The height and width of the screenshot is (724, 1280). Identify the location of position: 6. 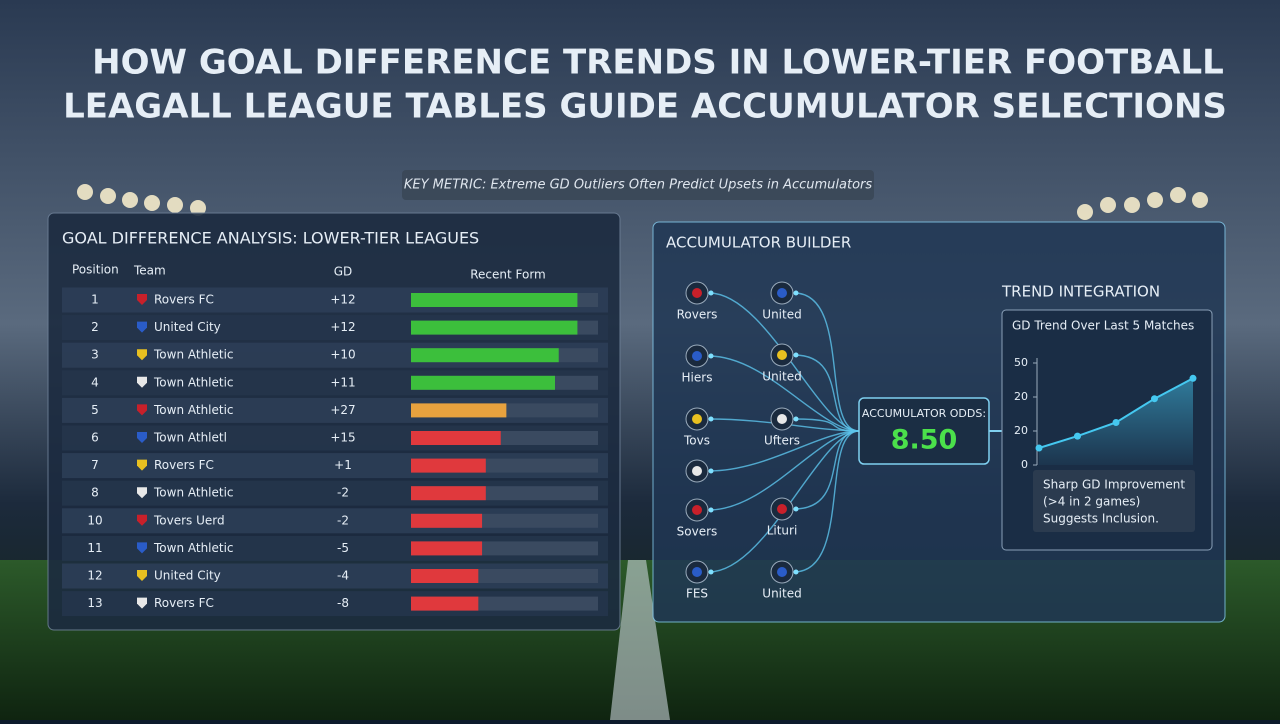
(95, 438).